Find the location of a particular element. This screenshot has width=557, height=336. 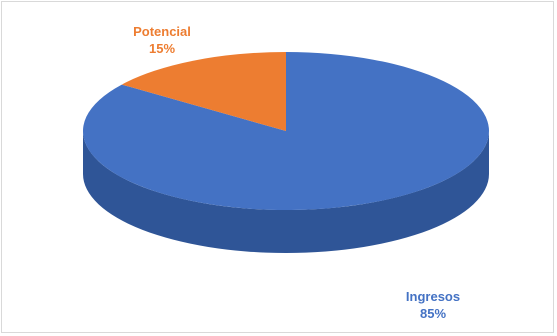

data-label-potencial-value: 15% is located at coordinates (162, 48).